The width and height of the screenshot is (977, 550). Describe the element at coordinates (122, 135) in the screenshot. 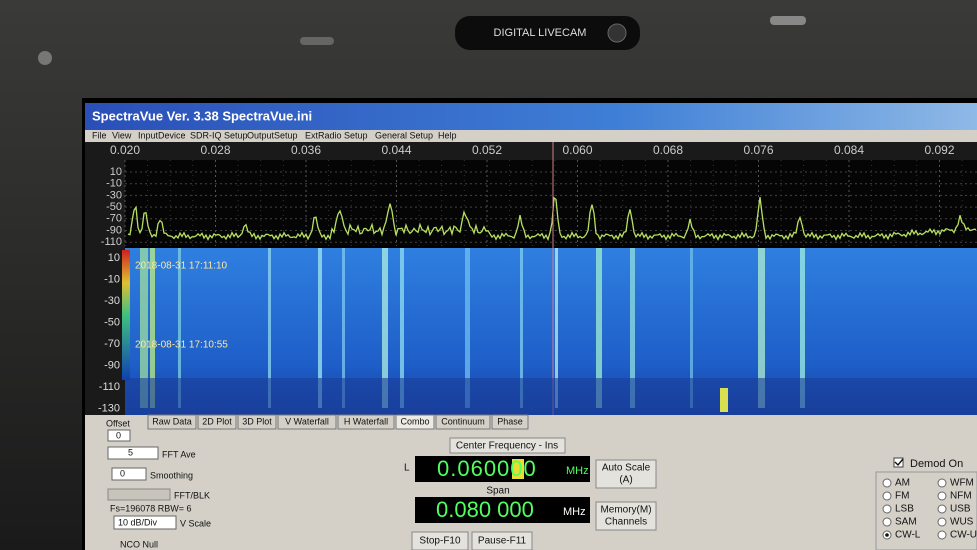

I see `menu-item: View` at that location.